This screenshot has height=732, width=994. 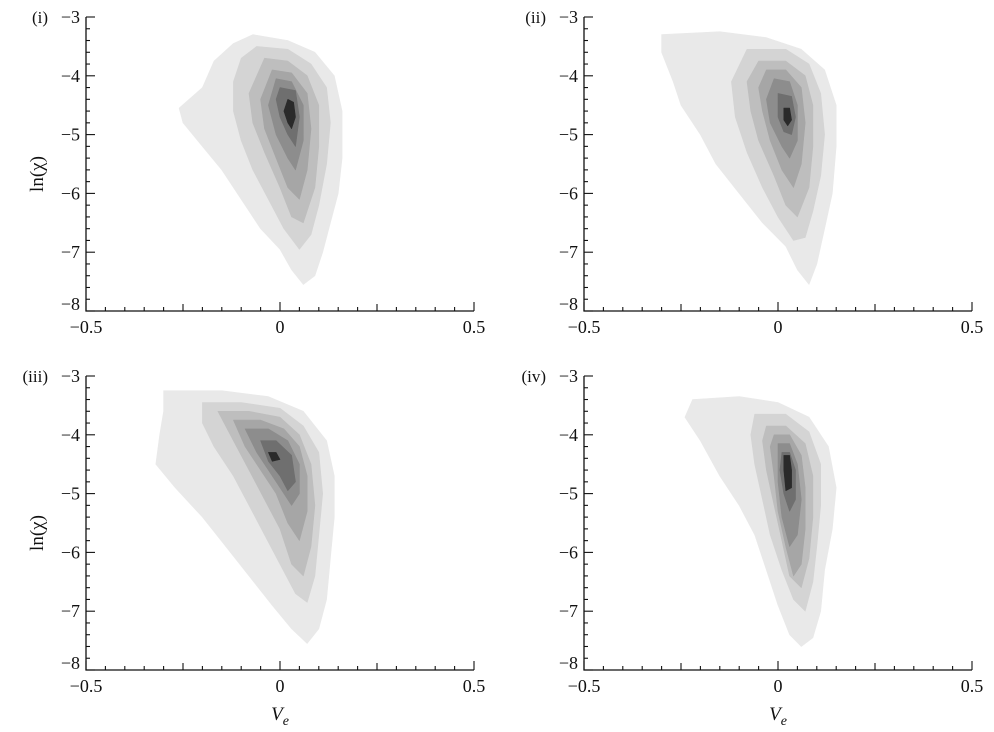 What do you see at coordinates (36, 376) in the screenshot?
I see `panel-tag: (iii)` at bounding box center [36, 376].